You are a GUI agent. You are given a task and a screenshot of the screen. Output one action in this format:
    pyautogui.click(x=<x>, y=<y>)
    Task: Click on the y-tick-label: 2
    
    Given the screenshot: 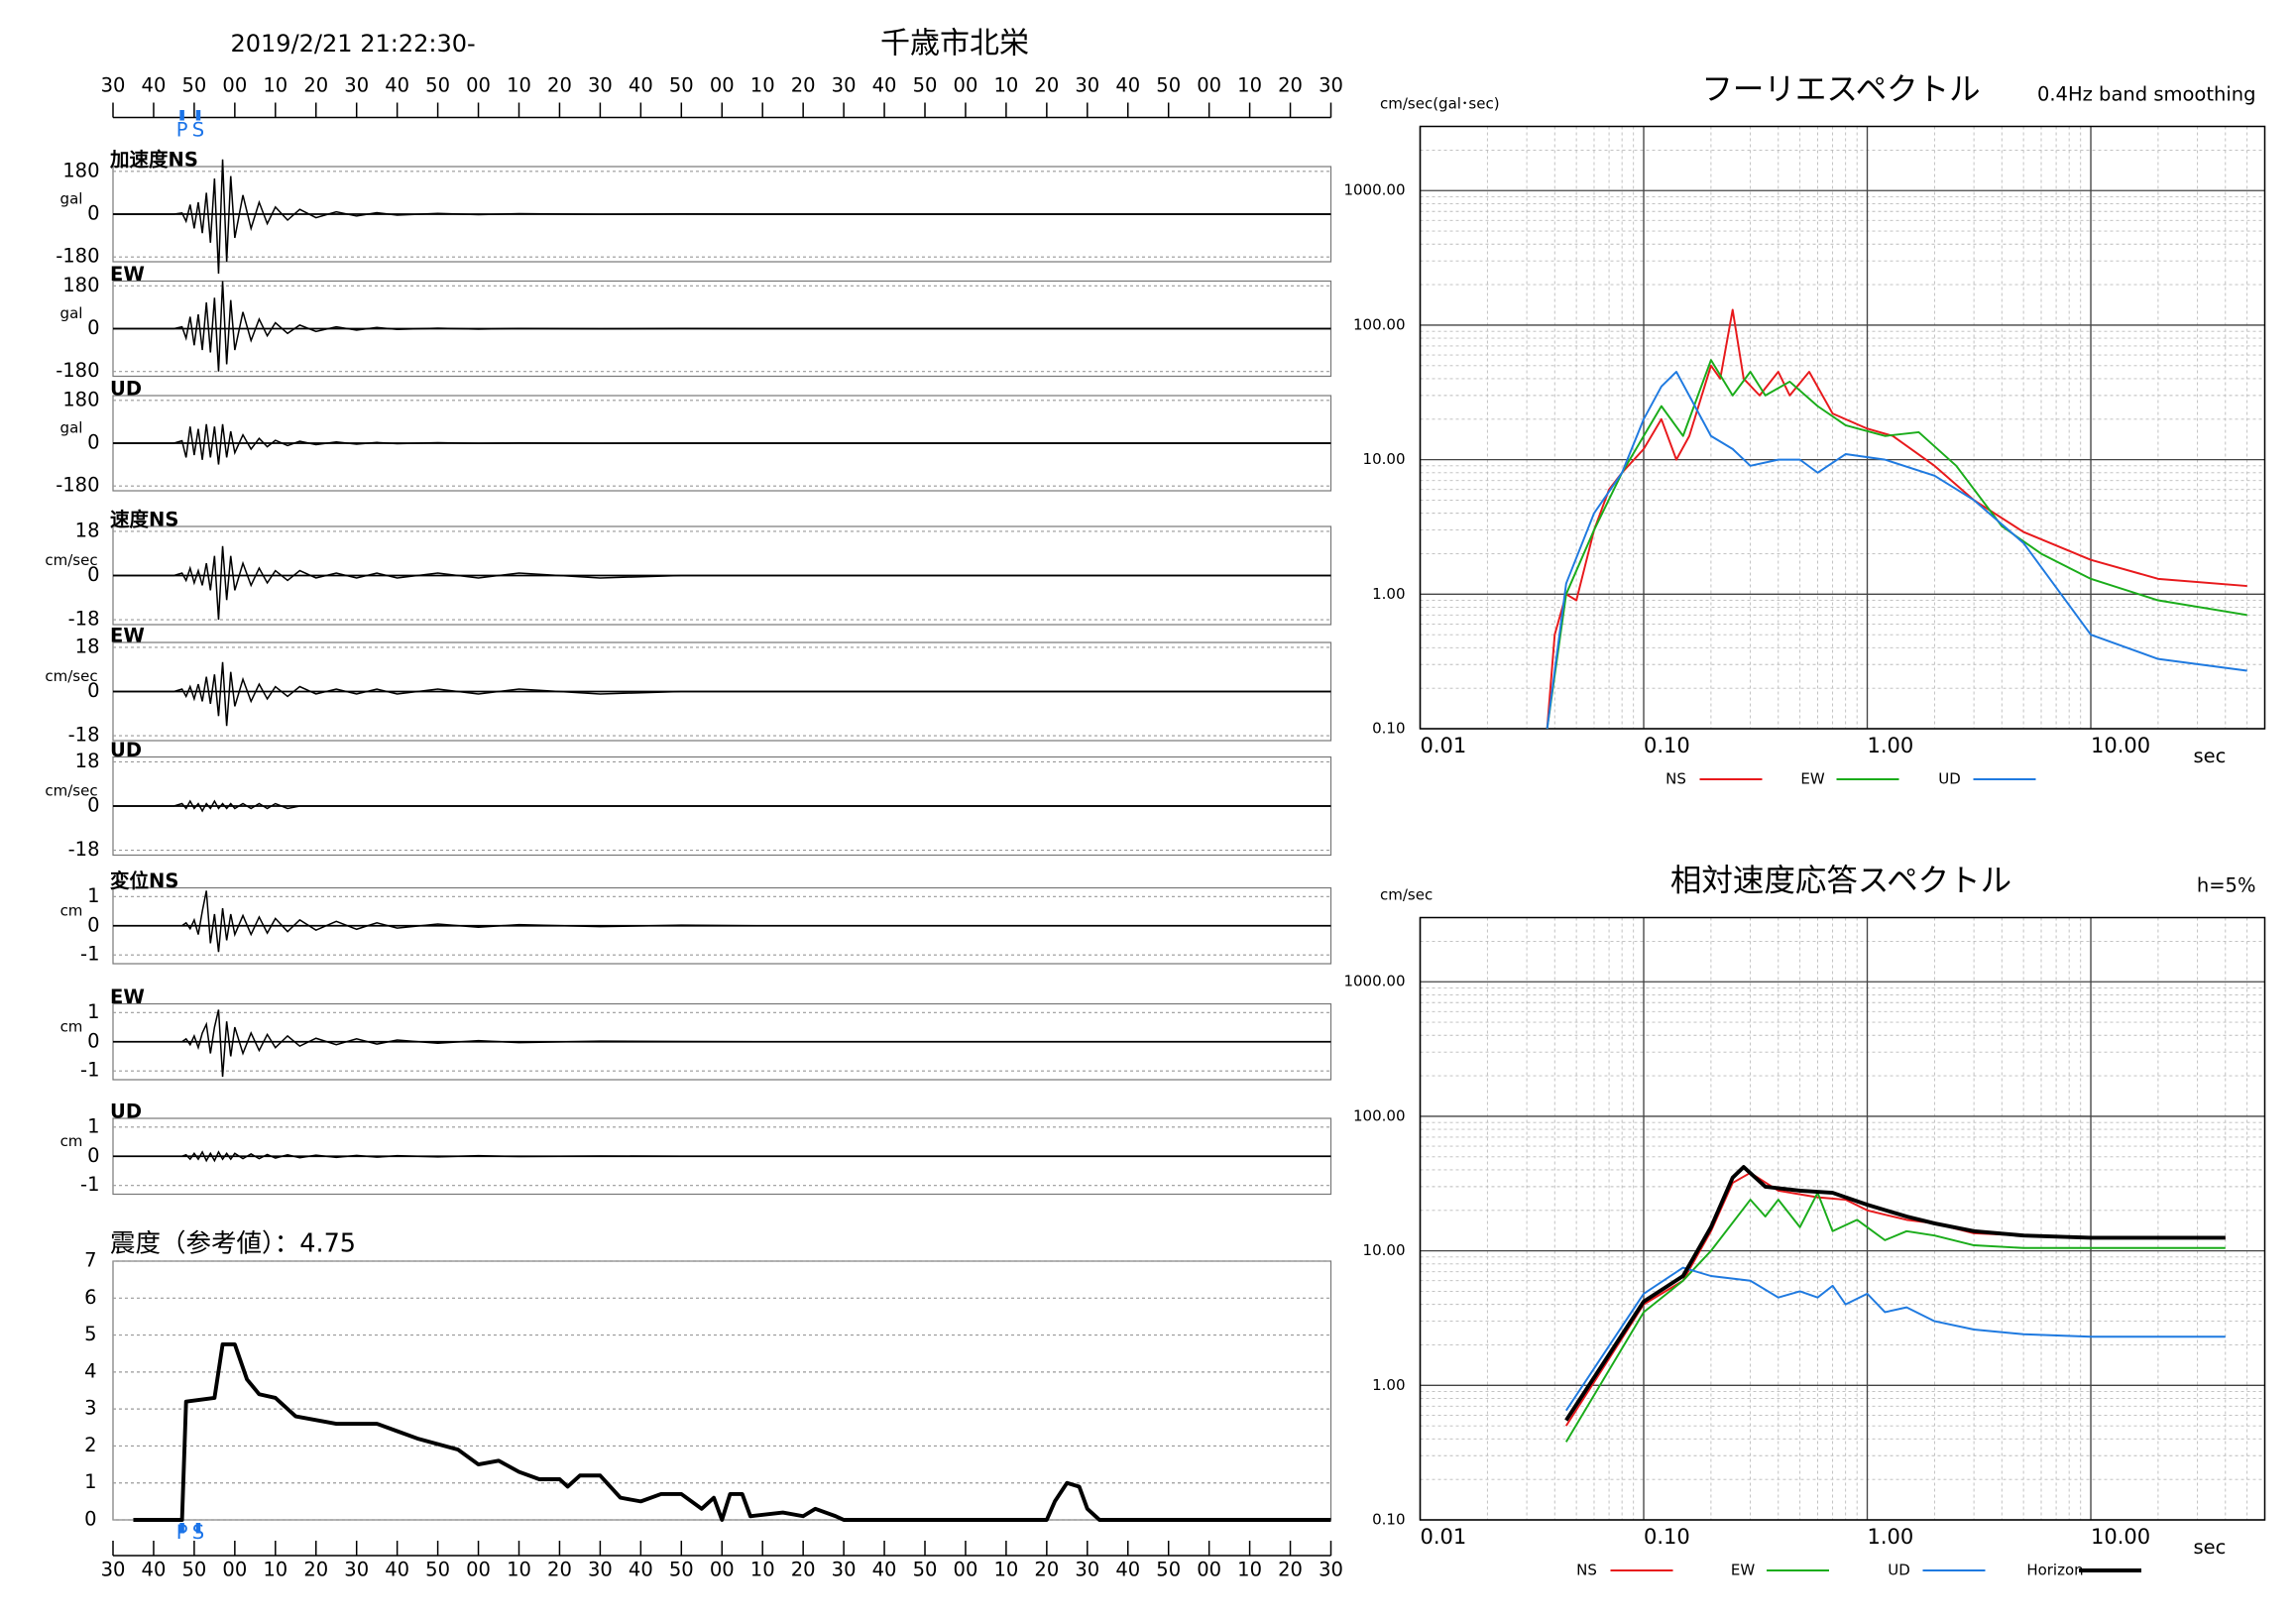 What is the action you would take?
    pyautogui.click(x=90, y=1445)
    